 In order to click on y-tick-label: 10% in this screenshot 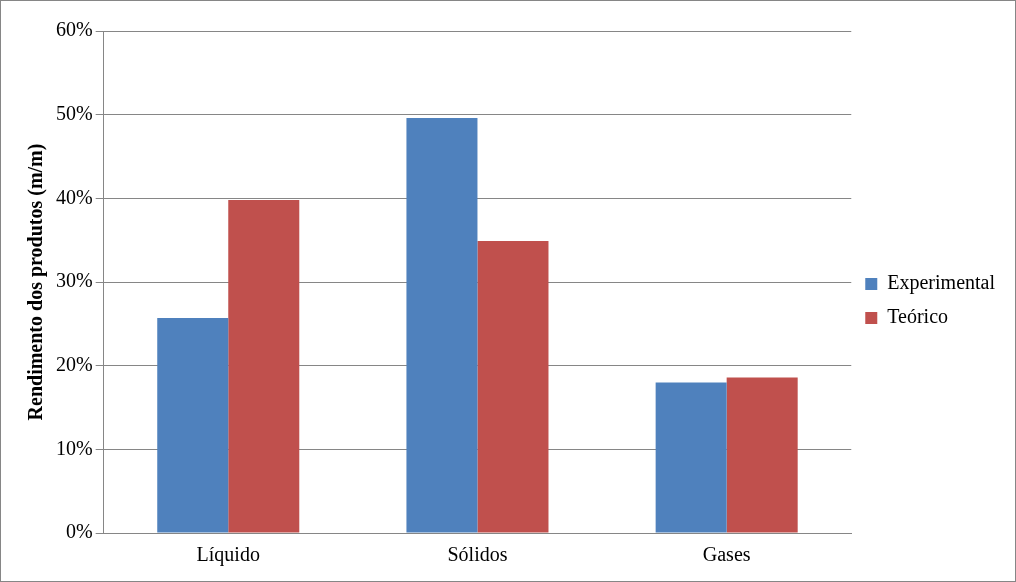, I will do `click(74, 447)`.